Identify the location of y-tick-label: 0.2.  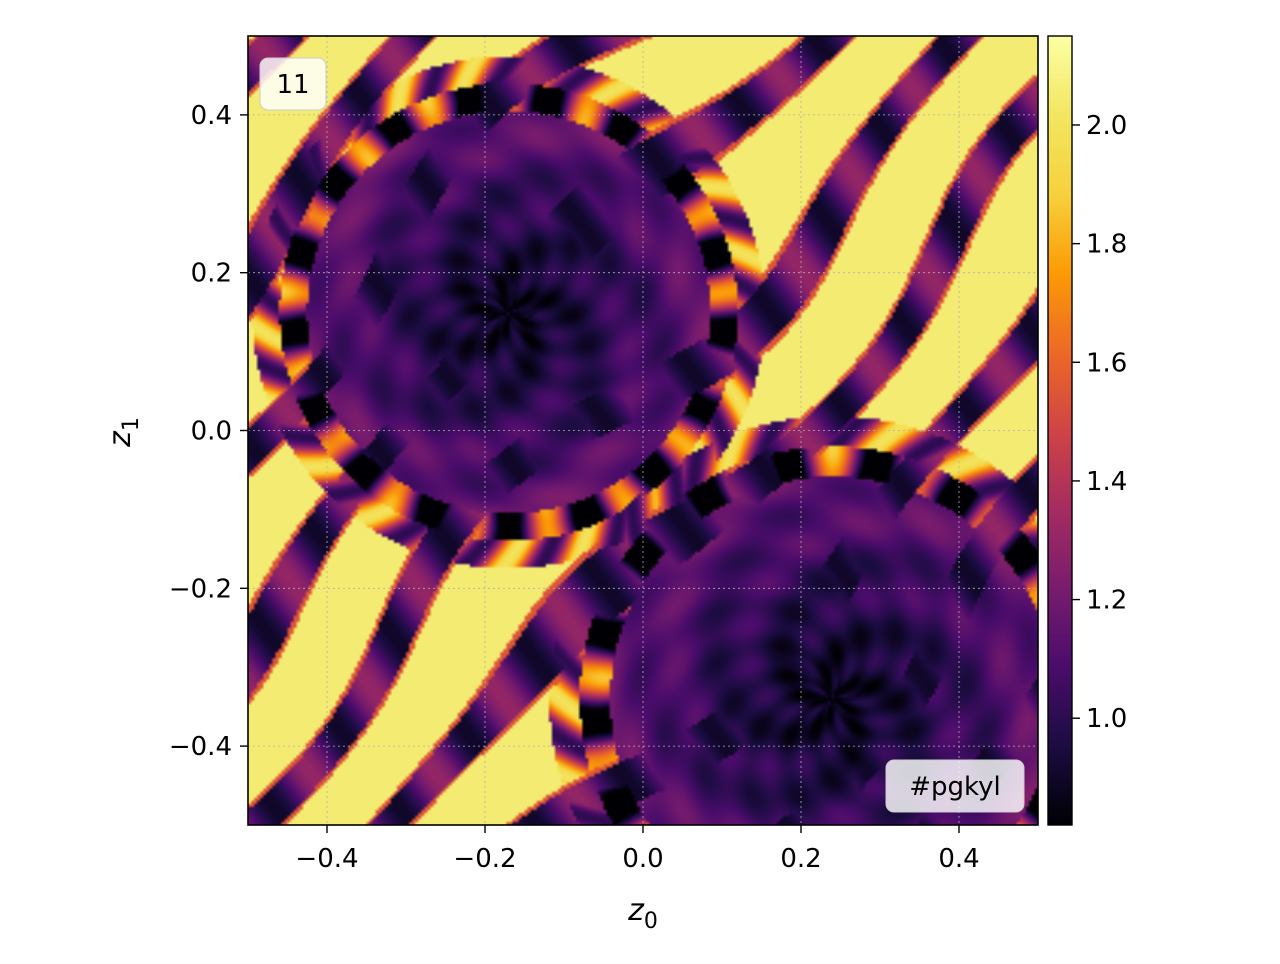
(211, 274).